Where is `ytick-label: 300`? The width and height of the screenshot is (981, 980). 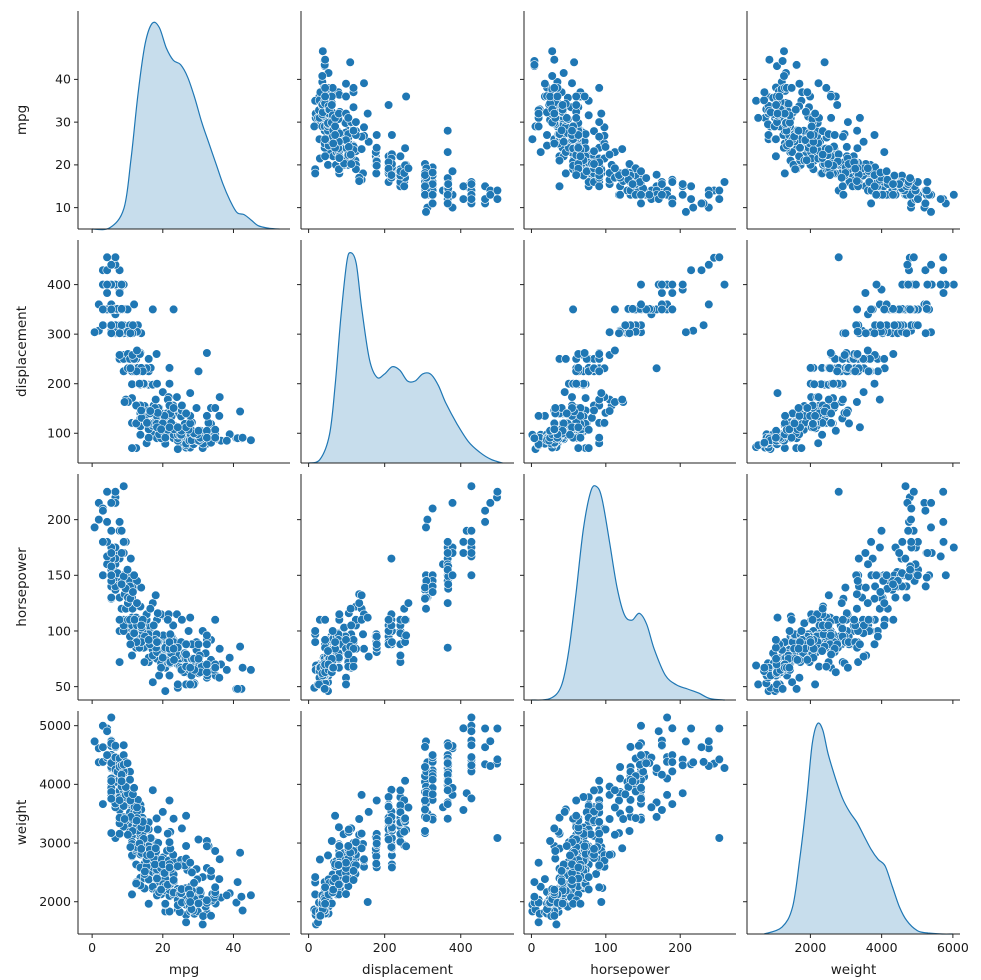
ytick-label: 300 is located at coordinates (59, 333).